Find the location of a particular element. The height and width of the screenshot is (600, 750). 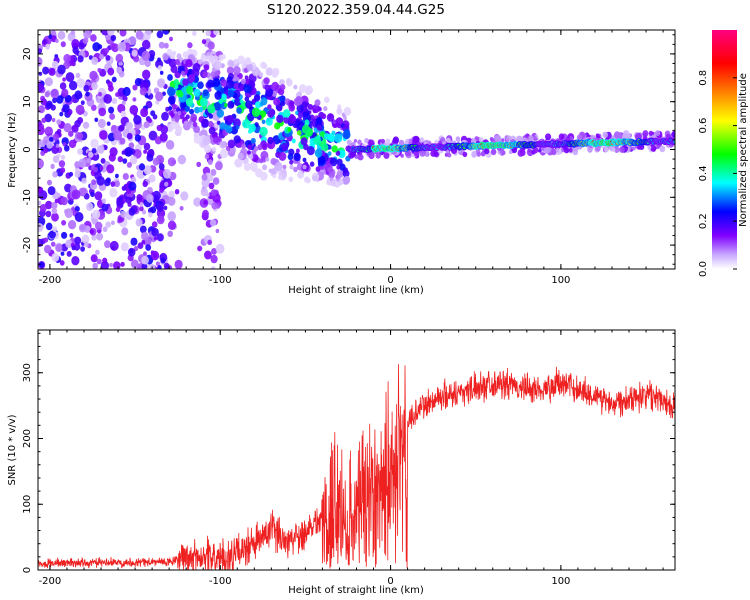

spectrogram-x-label: Height of straight line (km) is located at coordinates (356, 290).